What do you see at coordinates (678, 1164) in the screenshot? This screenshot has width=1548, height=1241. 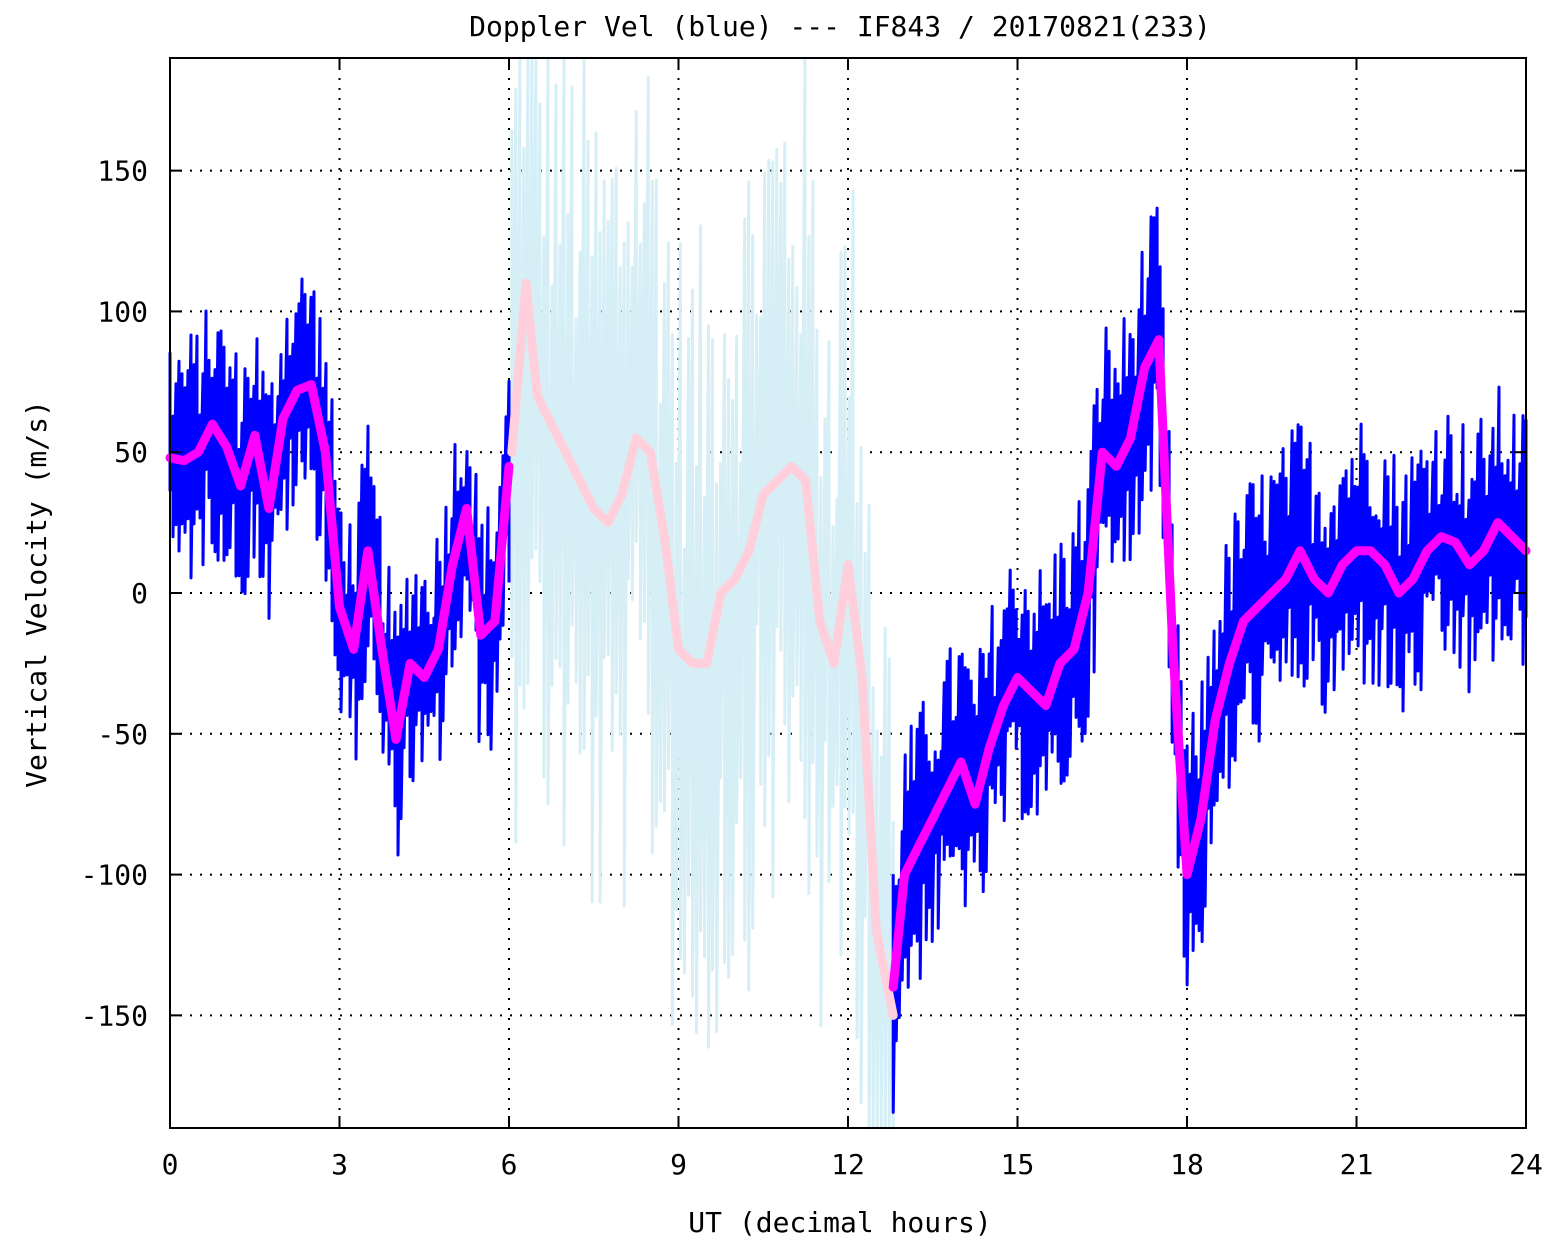 I see `x-tick-label: 9` at bounding box center [678, 1164].